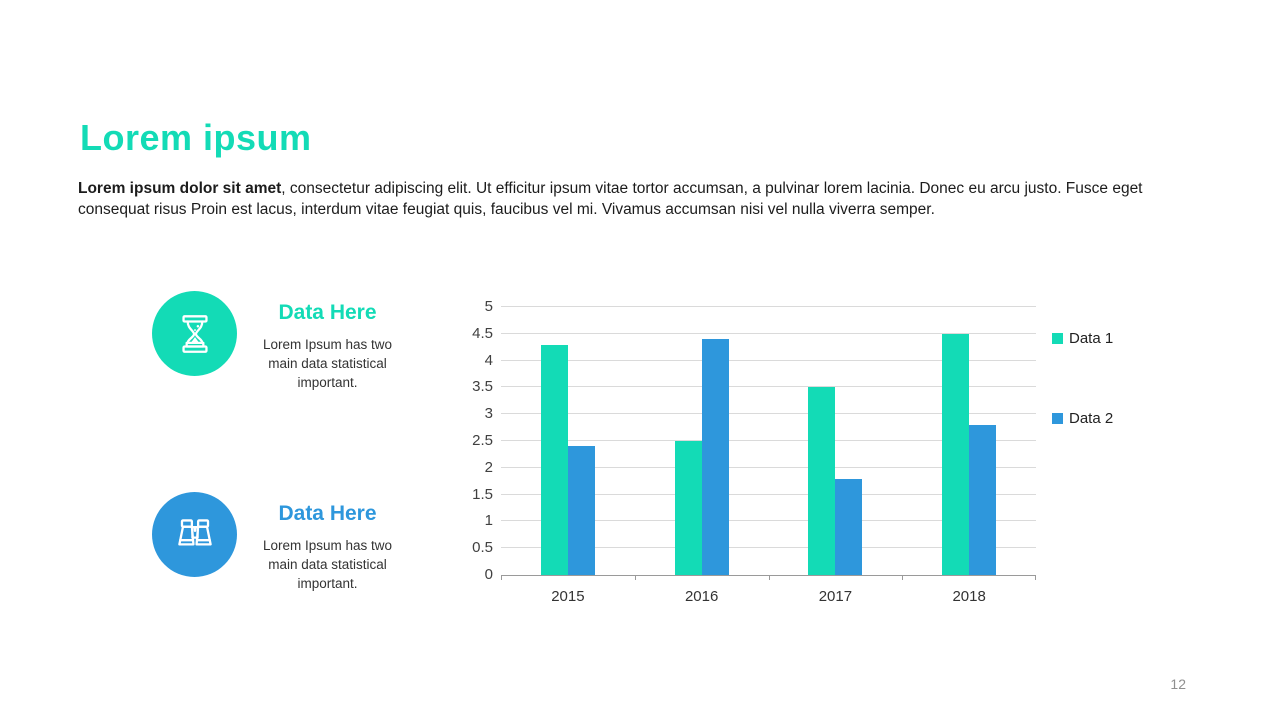 The height and width of the screenshot is (720, 1280). What do you see at coordinates (488, 306) in the screenshot?
I see `y-tick-label: 5` at bounding box center [488, 306].